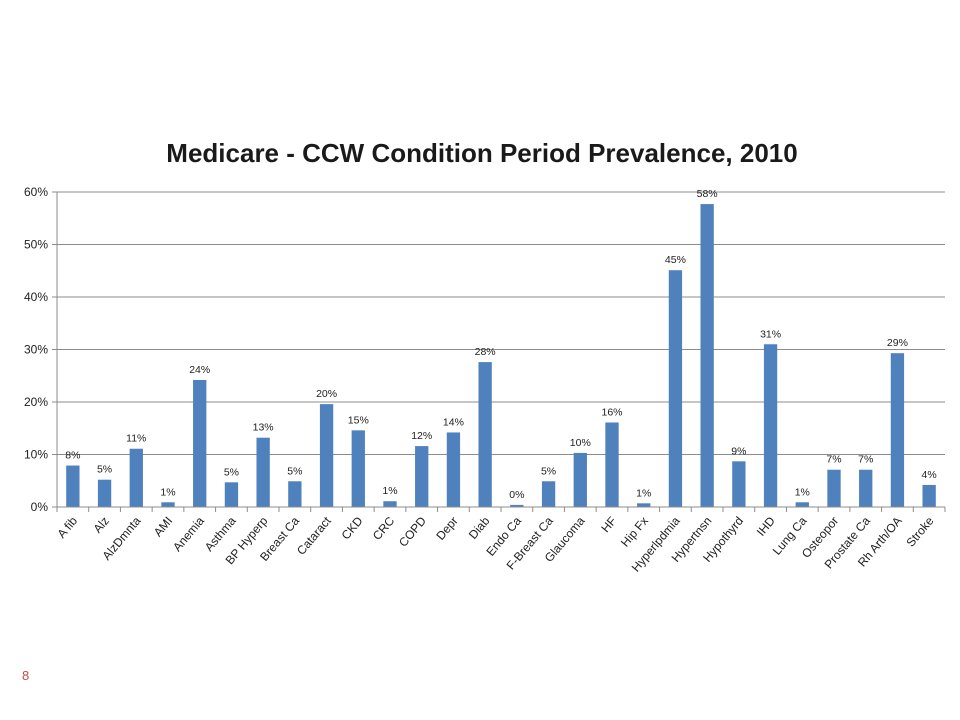  I want to click on data-label: 45%, so click(675, 260).